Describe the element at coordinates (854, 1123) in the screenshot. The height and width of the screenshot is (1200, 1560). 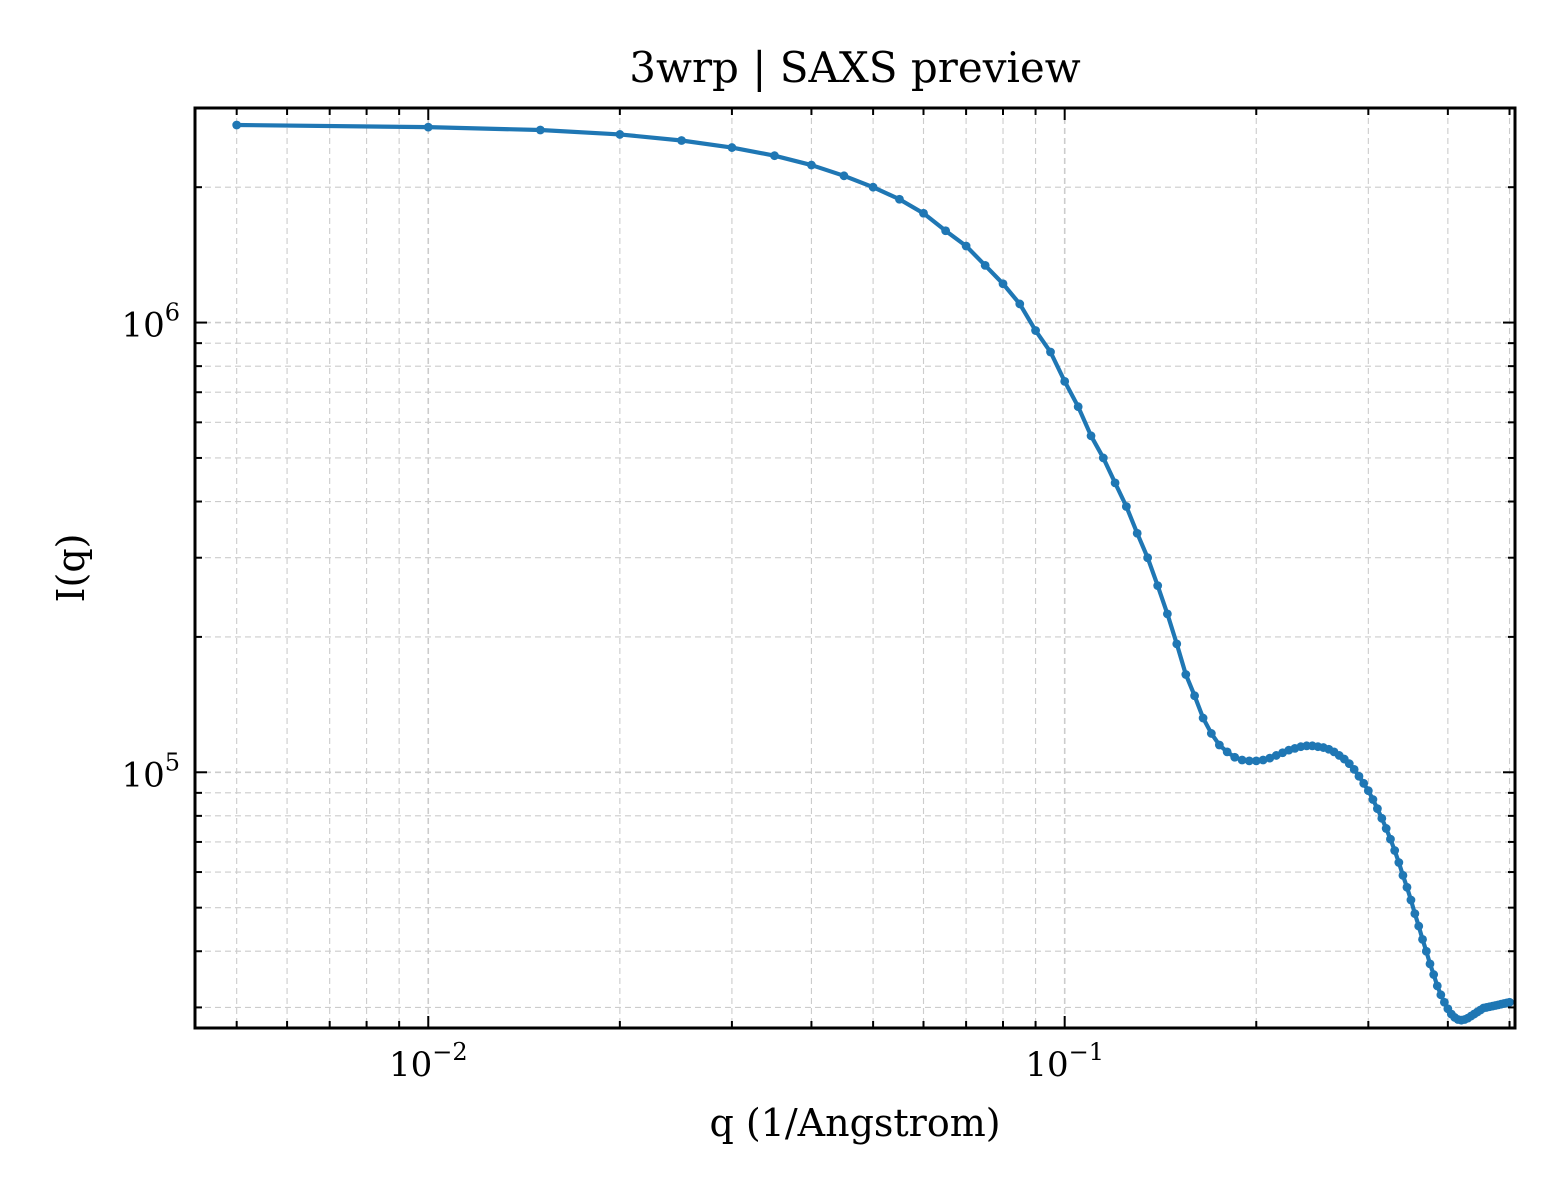
I see `x-axis-label: q (1/Angstrom)` at that location.